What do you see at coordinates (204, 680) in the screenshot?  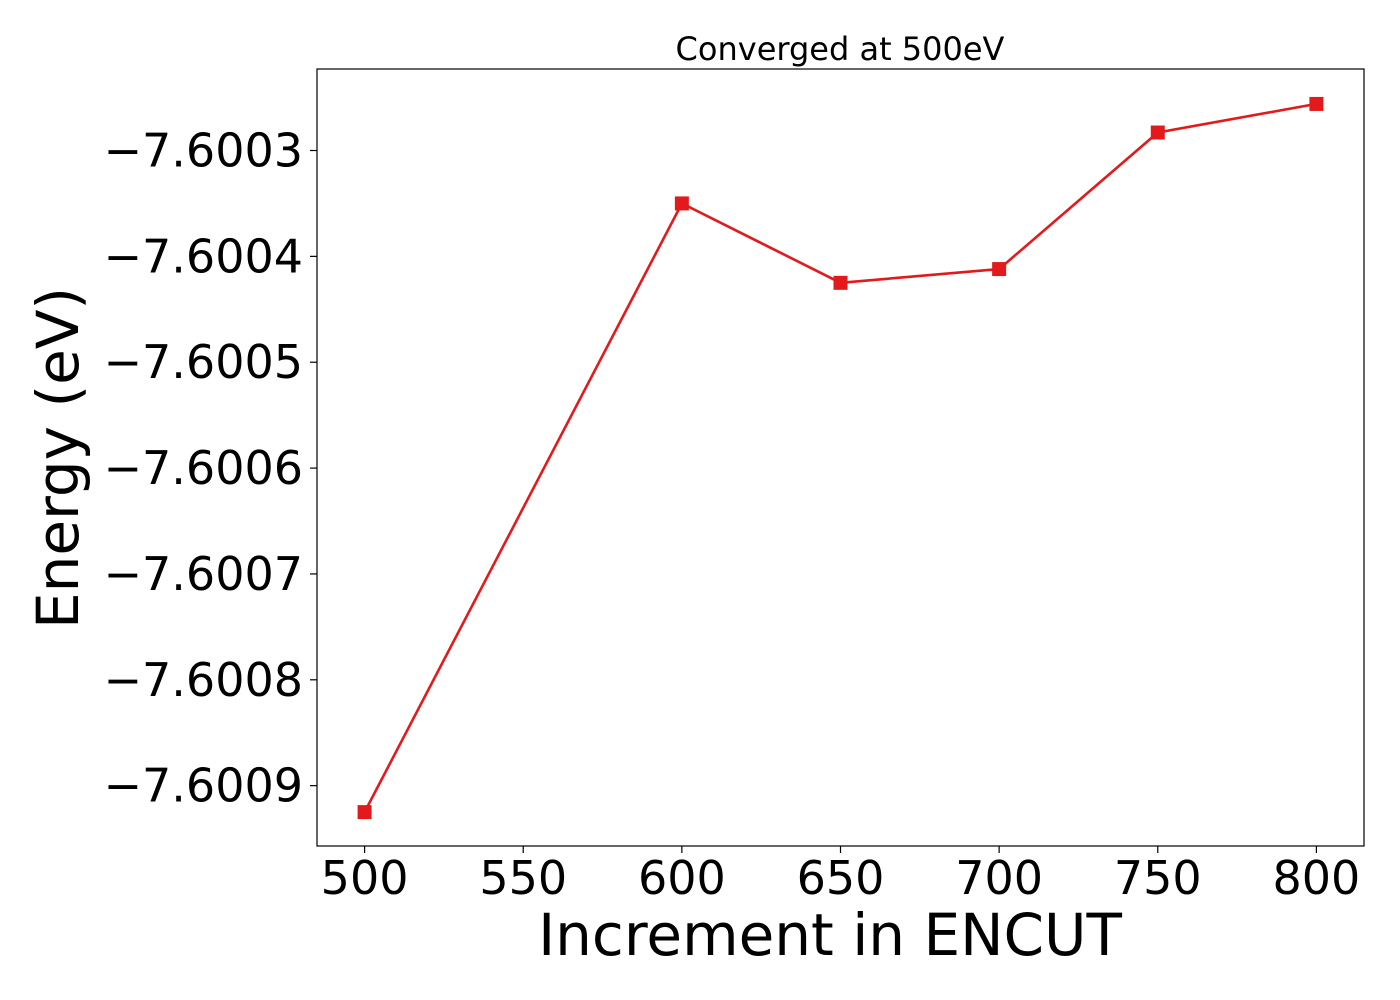 I see `y-tick-label: −7.6008` at bounding box center [204, 680].